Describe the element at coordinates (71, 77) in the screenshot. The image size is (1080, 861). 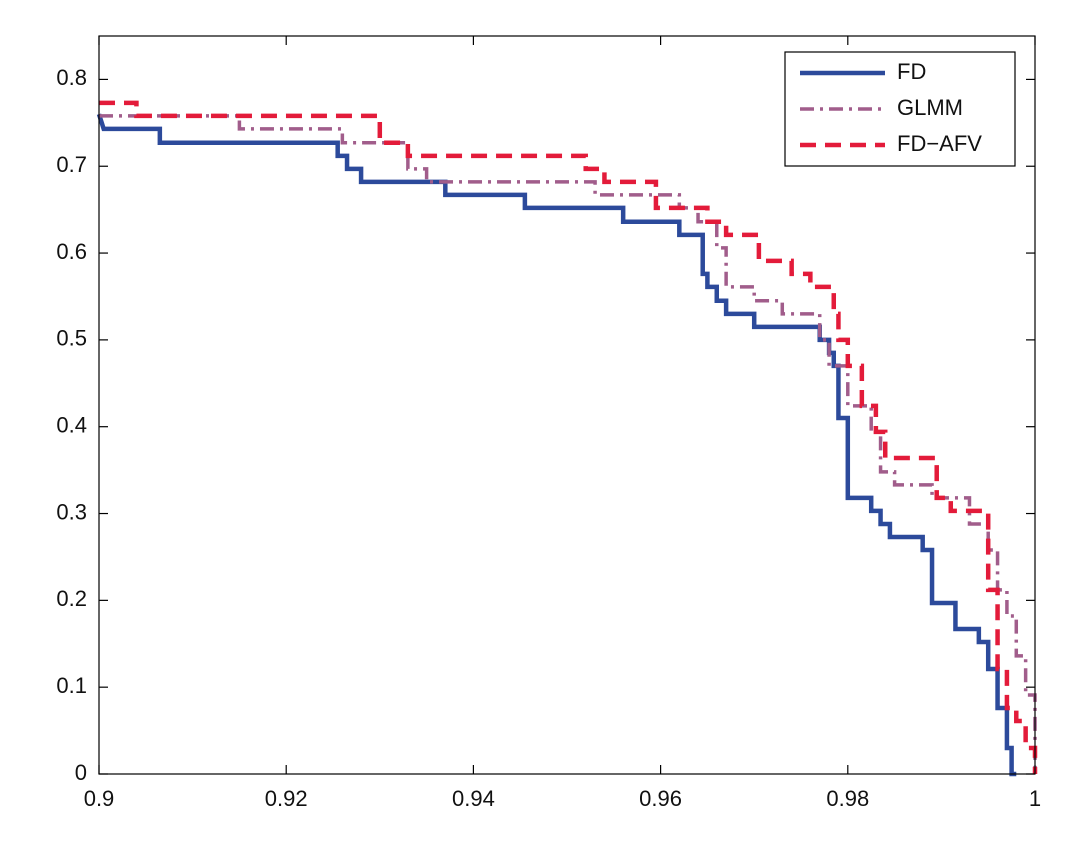
I see `y-tick-label: 0.8` at that location.